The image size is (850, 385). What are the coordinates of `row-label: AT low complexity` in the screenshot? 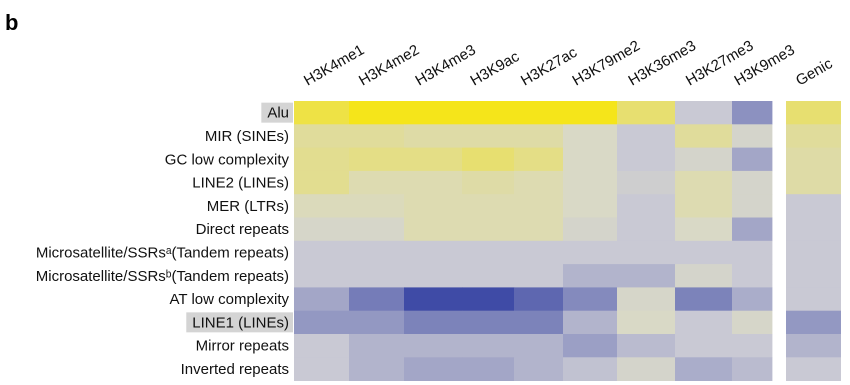 It's located at (230, 299).